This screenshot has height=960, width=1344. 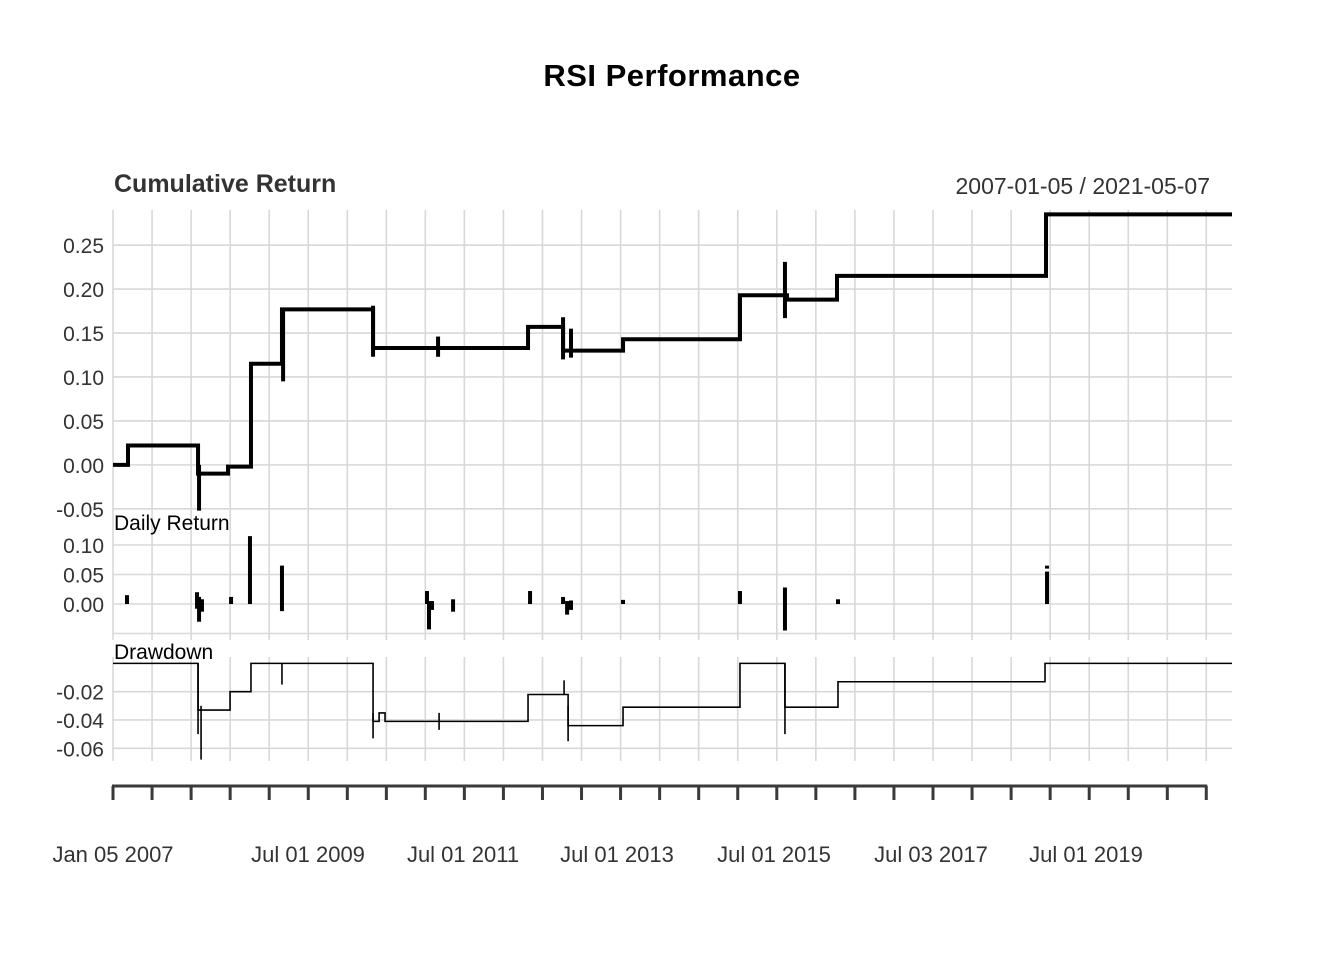 I want to click on y-tick-label: -0.02, so click(x=80, y=693).